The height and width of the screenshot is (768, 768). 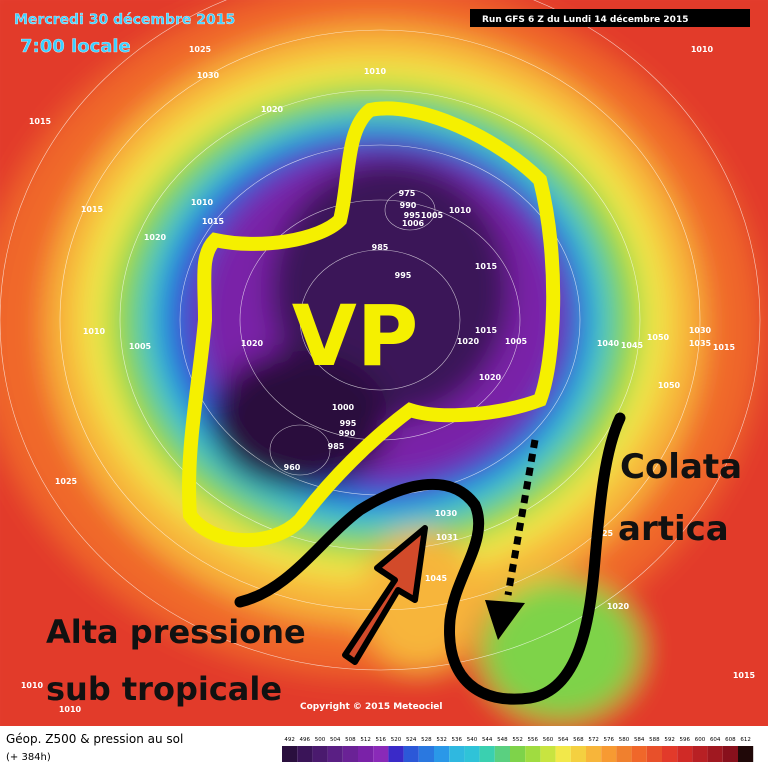 What do you see at coordinates (164, 689) in the screenshot?
I see `annotation: sub tropicale` at bounding box center [164, 689].